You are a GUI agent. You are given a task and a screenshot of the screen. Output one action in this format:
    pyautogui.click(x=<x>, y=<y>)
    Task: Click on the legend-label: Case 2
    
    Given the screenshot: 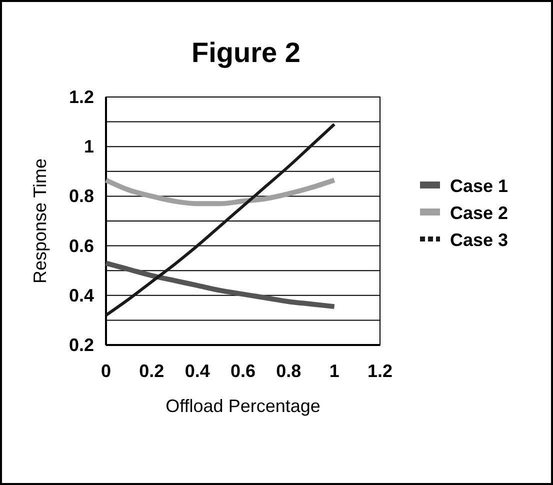 What is the action you would take?
    pyautogui.click(x=479, y=213)
    